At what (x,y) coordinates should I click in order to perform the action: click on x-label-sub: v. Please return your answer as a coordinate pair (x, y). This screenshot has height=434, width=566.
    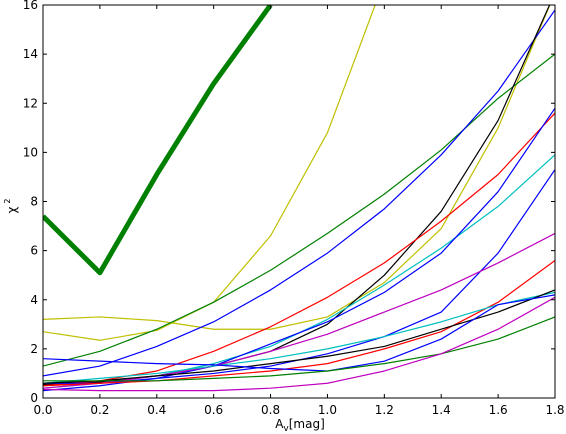
    Looking at the image, I should click on (286, 429).